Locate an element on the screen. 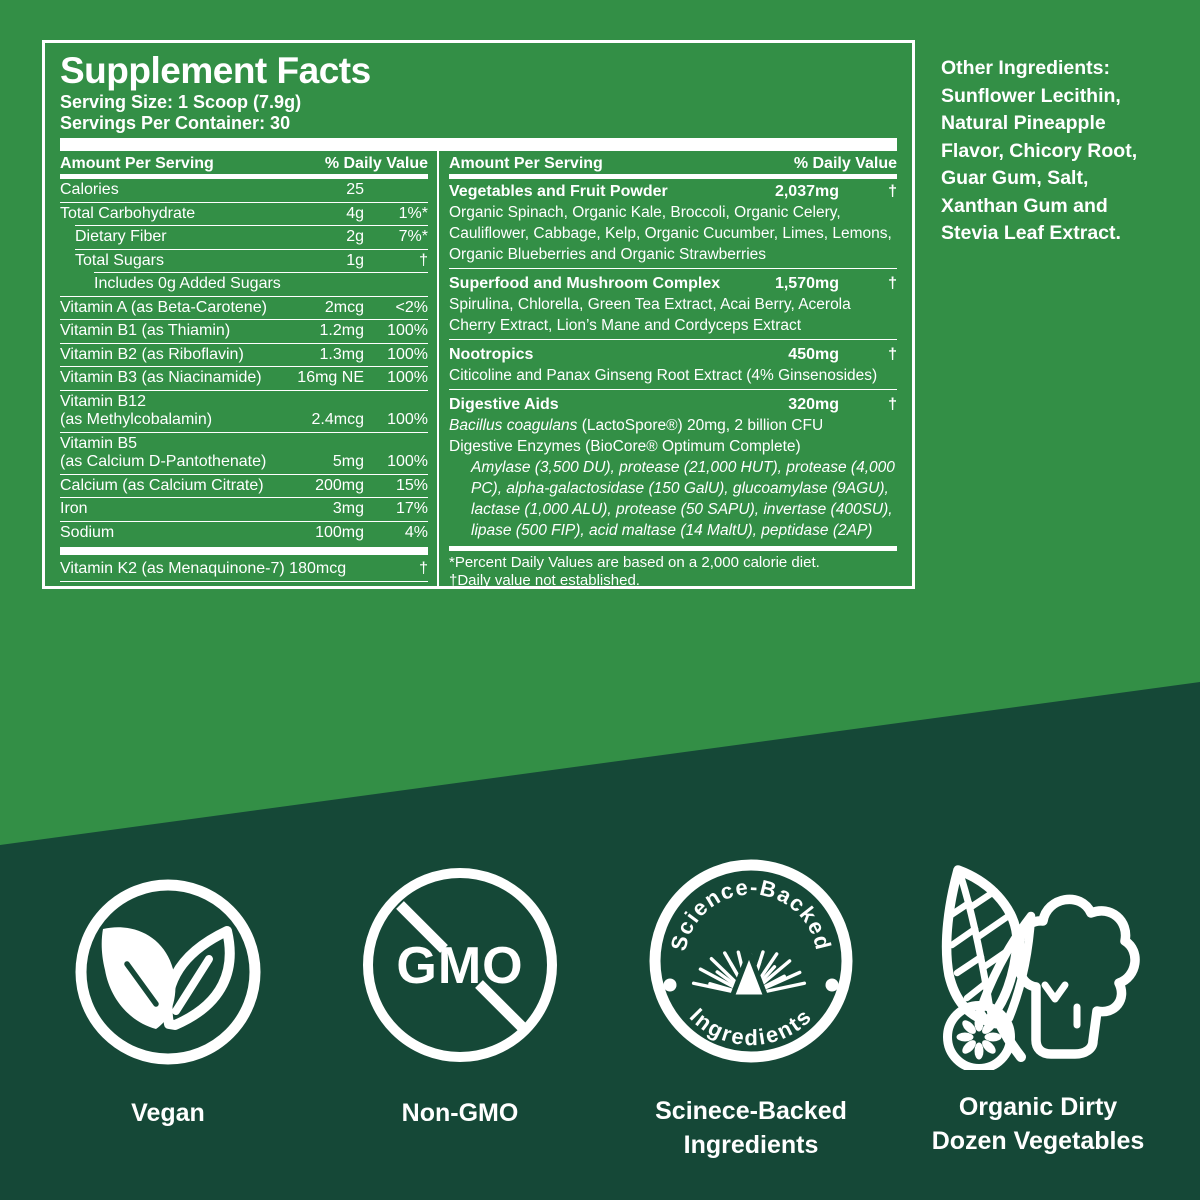  servings-per-container: Servings Per Container: 30 is located at coordinates (175, 122).